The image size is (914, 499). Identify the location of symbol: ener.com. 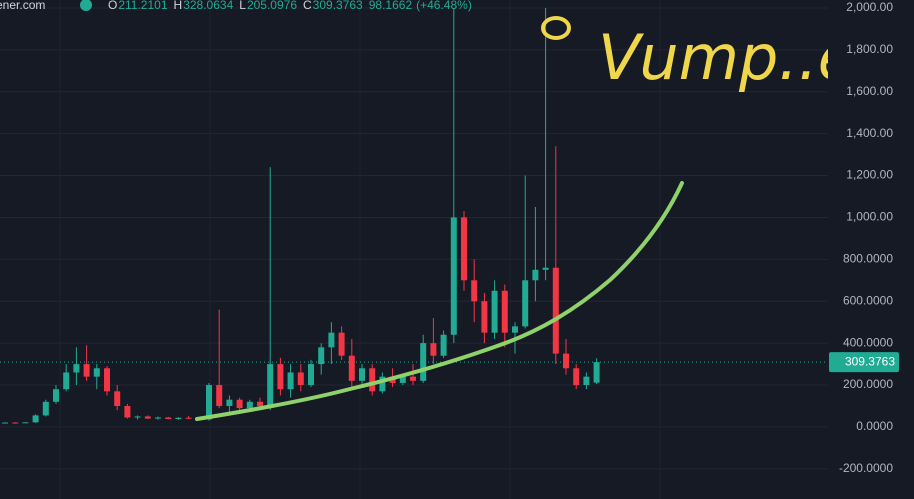
(22, 6).